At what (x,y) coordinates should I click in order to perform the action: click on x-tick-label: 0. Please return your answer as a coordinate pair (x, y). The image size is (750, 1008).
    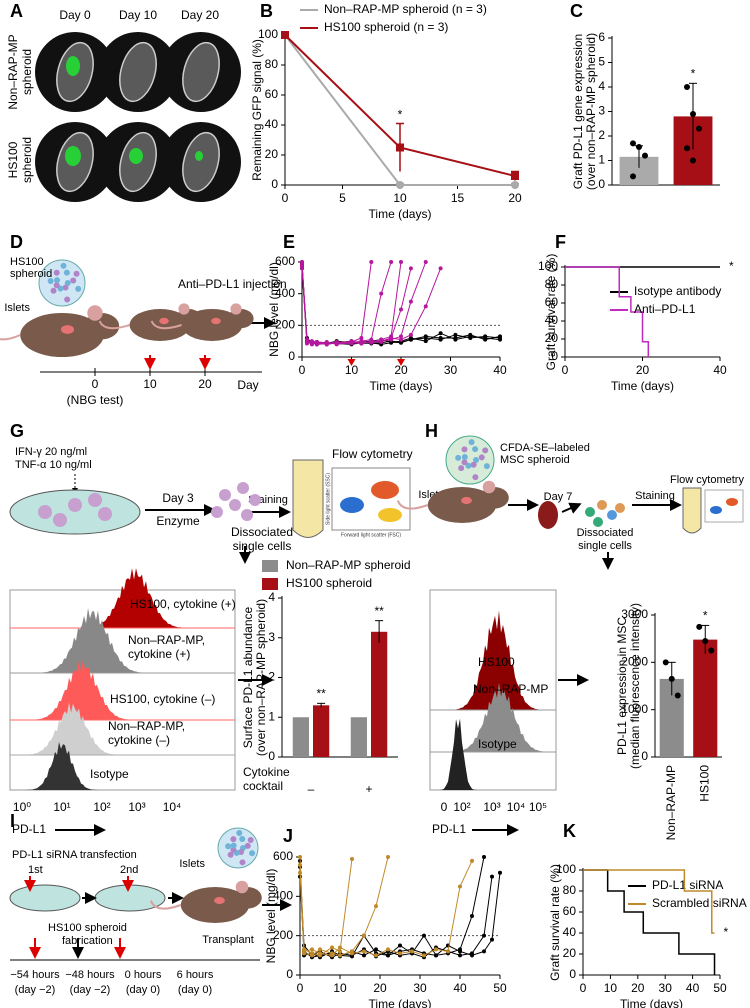
    Looking at the image, I should click on (302, 370).